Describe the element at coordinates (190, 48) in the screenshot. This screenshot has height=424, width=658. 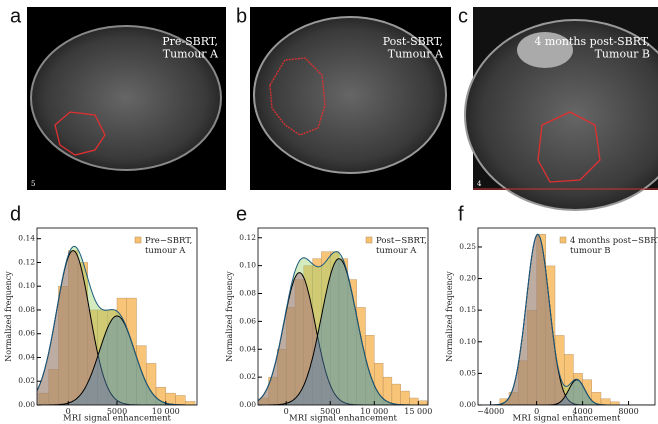
I see `image-caption: Pre-SBRT, Tumour A` at that location.